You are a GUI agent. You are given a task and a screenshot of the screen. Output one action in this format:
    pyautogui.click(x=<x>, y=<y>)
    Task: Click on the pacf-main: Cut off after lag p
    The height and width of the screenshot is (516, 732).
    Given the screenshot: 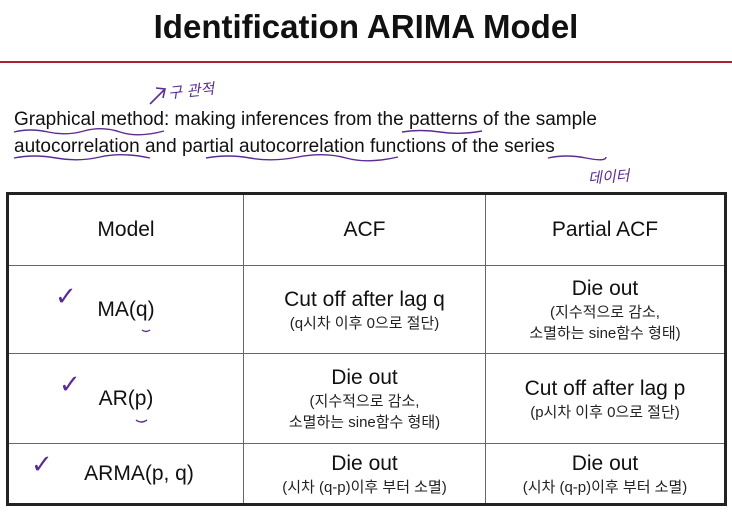 What is the action you would take?
    pyautogui.click(x=605, y=388)
    